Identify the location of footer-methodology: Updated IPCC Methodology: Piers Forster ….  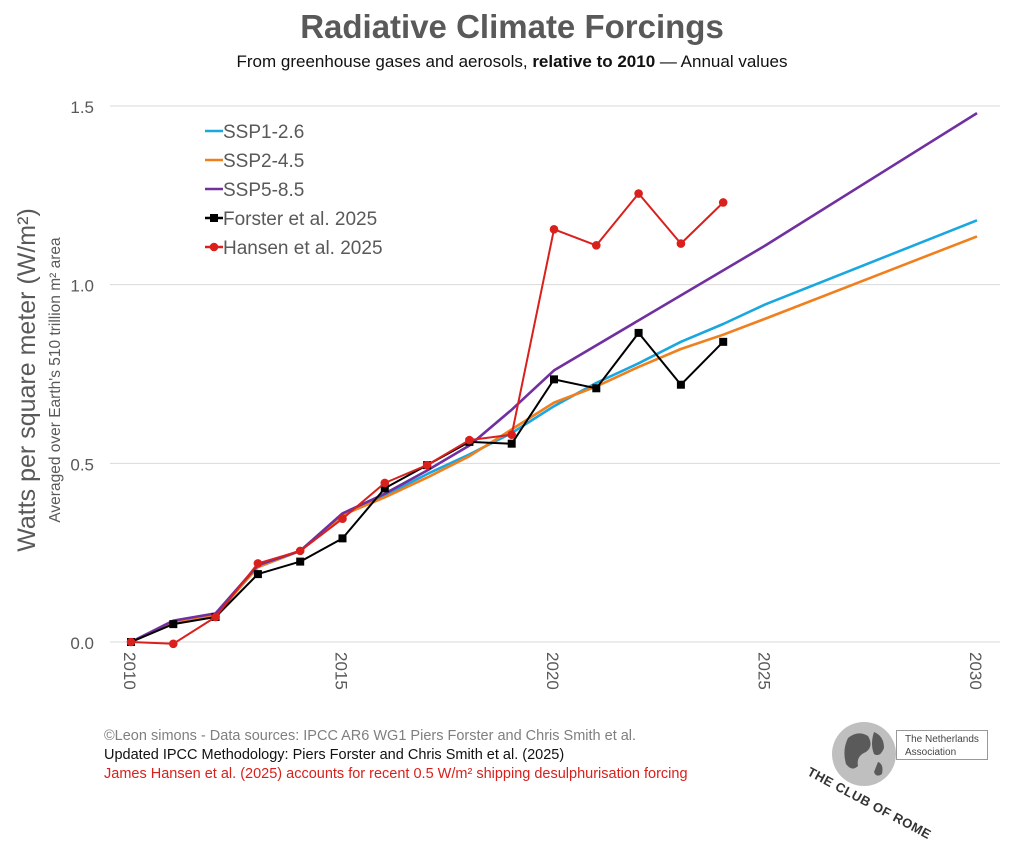
(334, 755).